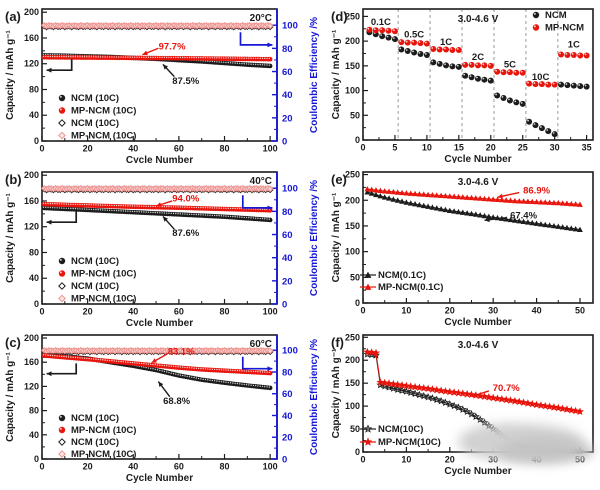  What do you see at coordinates (506, 388) in the screenshot?
I see `svg-text: 70.7%` at bounding box center [506, 388].